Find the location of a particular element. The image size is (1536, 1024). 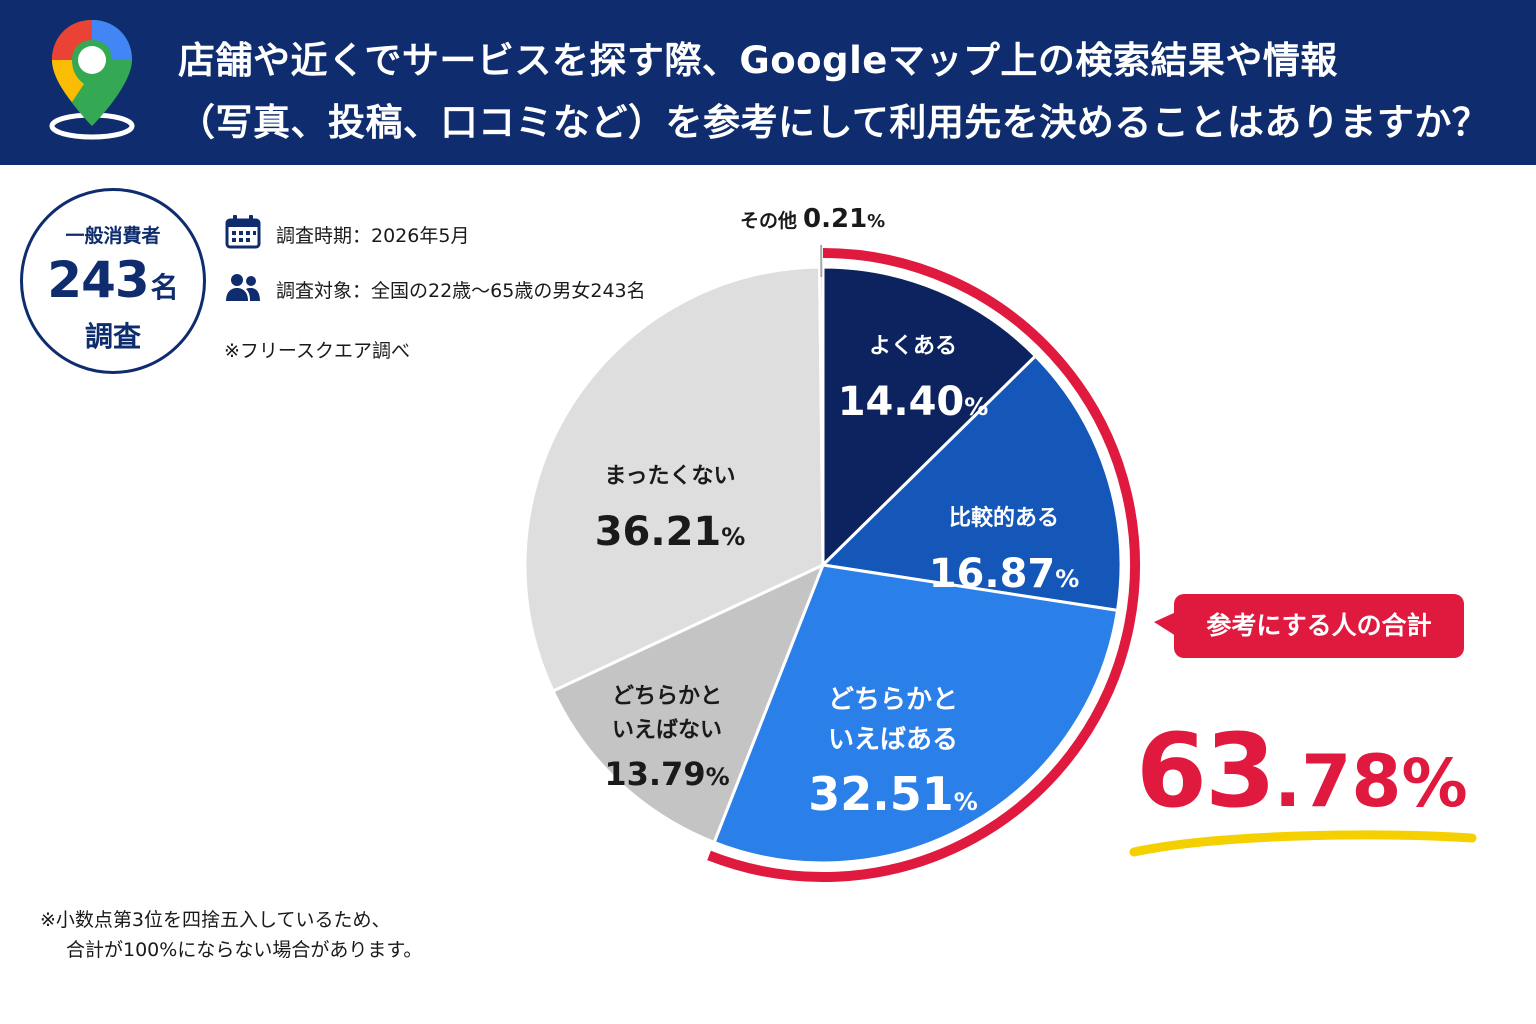

label-other-text: その他 is located at coordinates (769, 221).